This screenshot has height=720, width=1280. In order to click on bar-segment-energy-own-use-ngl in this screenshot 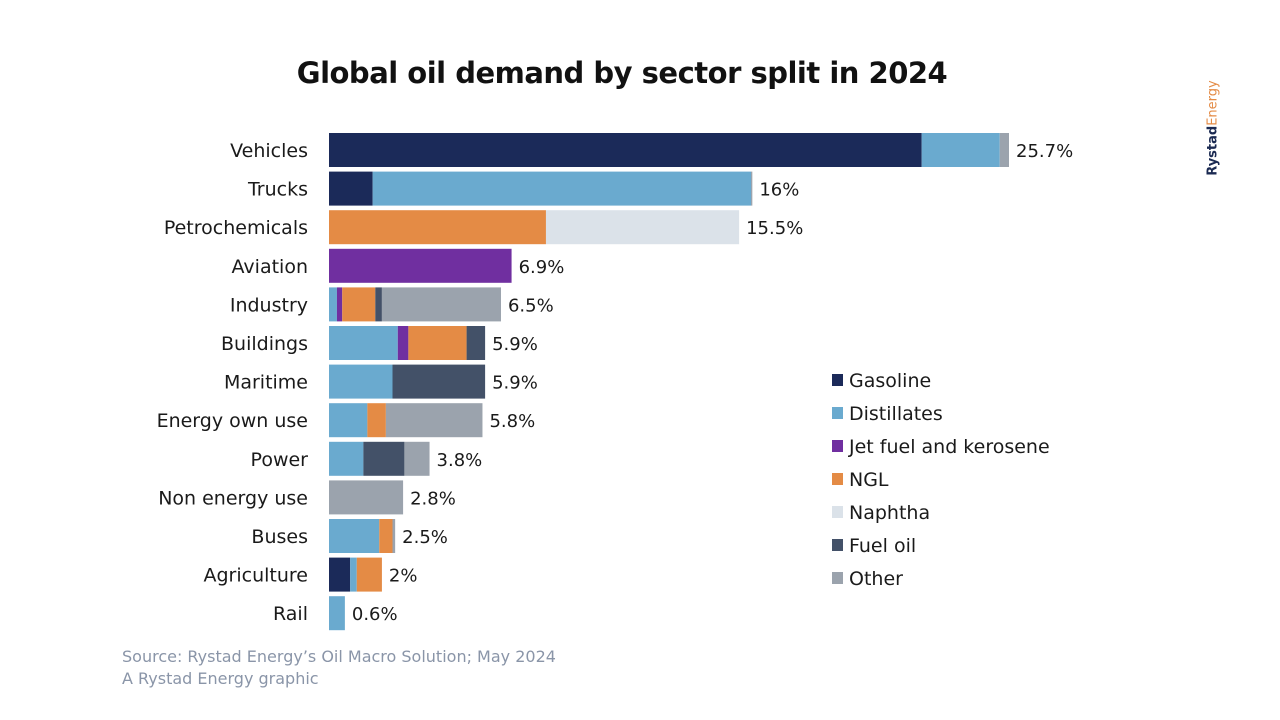, I will do `click(376, 420)`.